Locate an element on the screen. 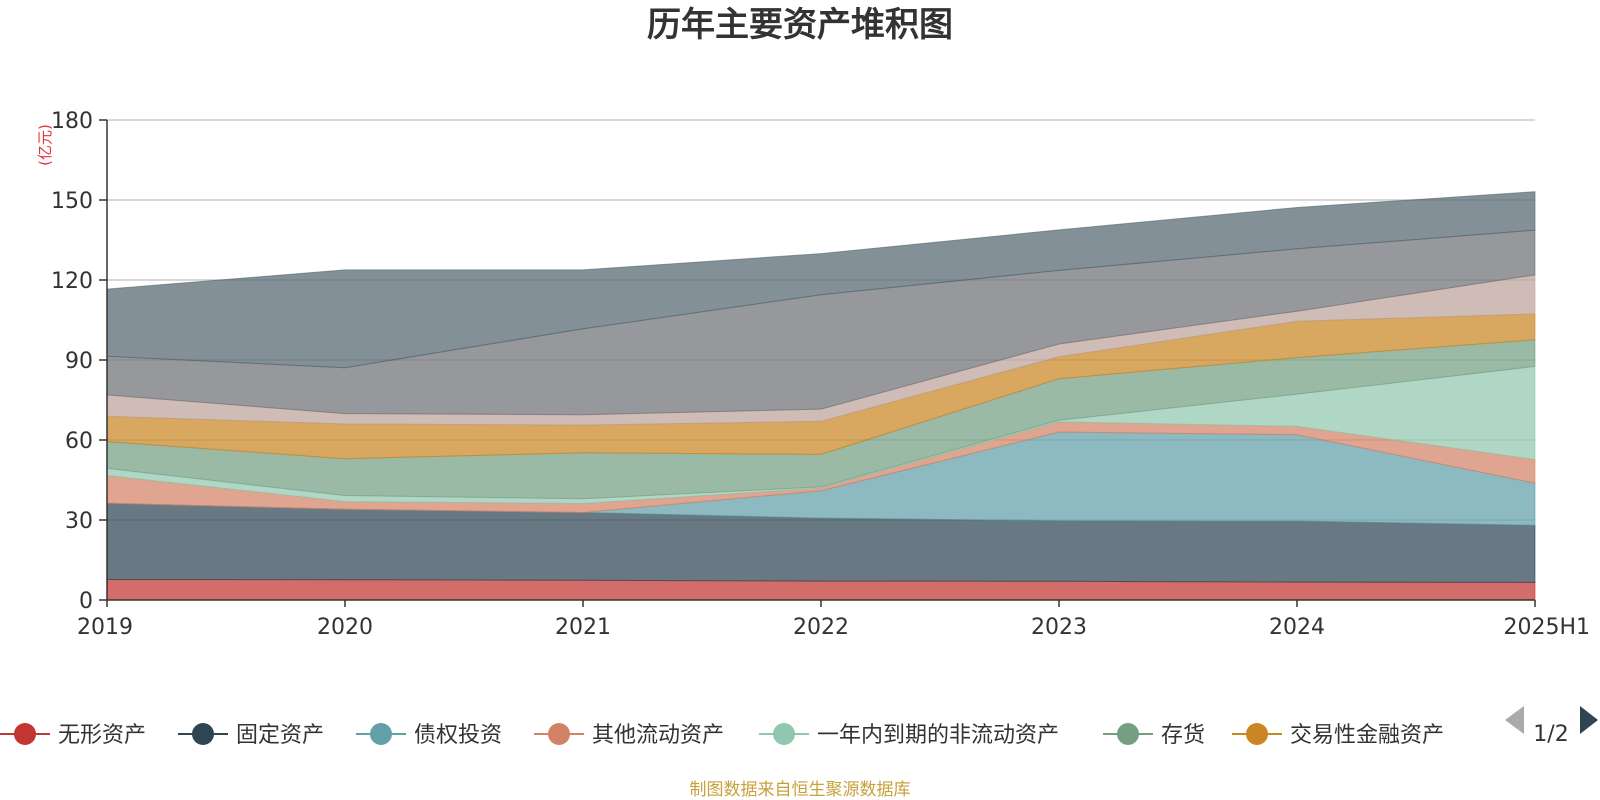  y-tick-label: 150 is located at coordinates (72, 201).